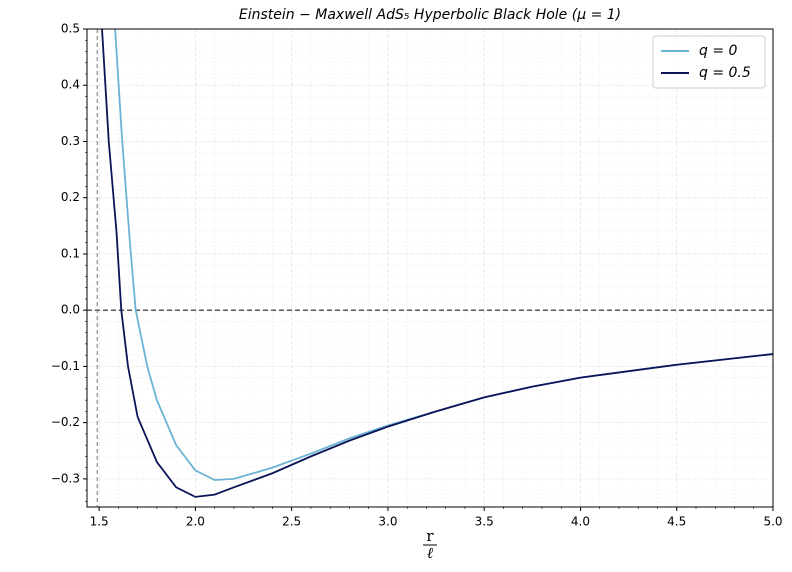 This screenshot has width=792, height=572. I want to click on y-tick-label: 0.3, so click(70, 141).